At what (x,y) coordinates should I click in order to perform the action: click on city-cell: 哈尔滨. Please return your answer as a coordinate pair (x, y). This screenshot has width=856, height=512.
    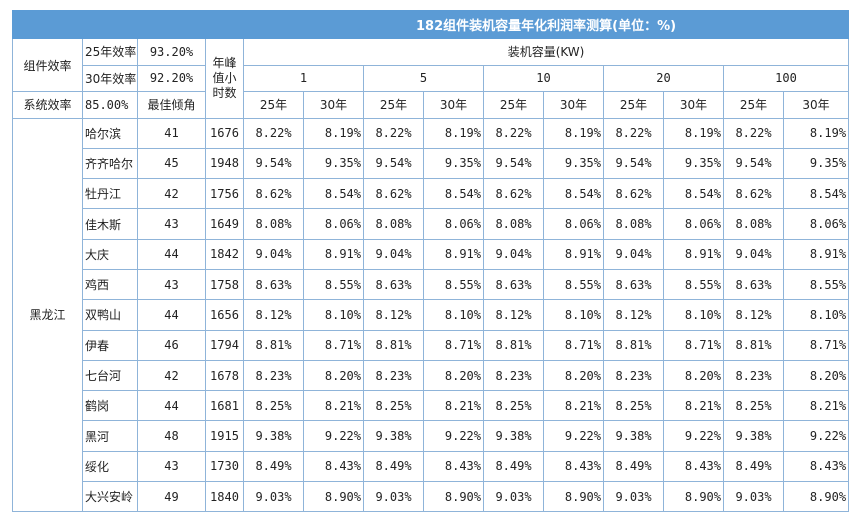
    Looking at the image, I should click on (110, 133).